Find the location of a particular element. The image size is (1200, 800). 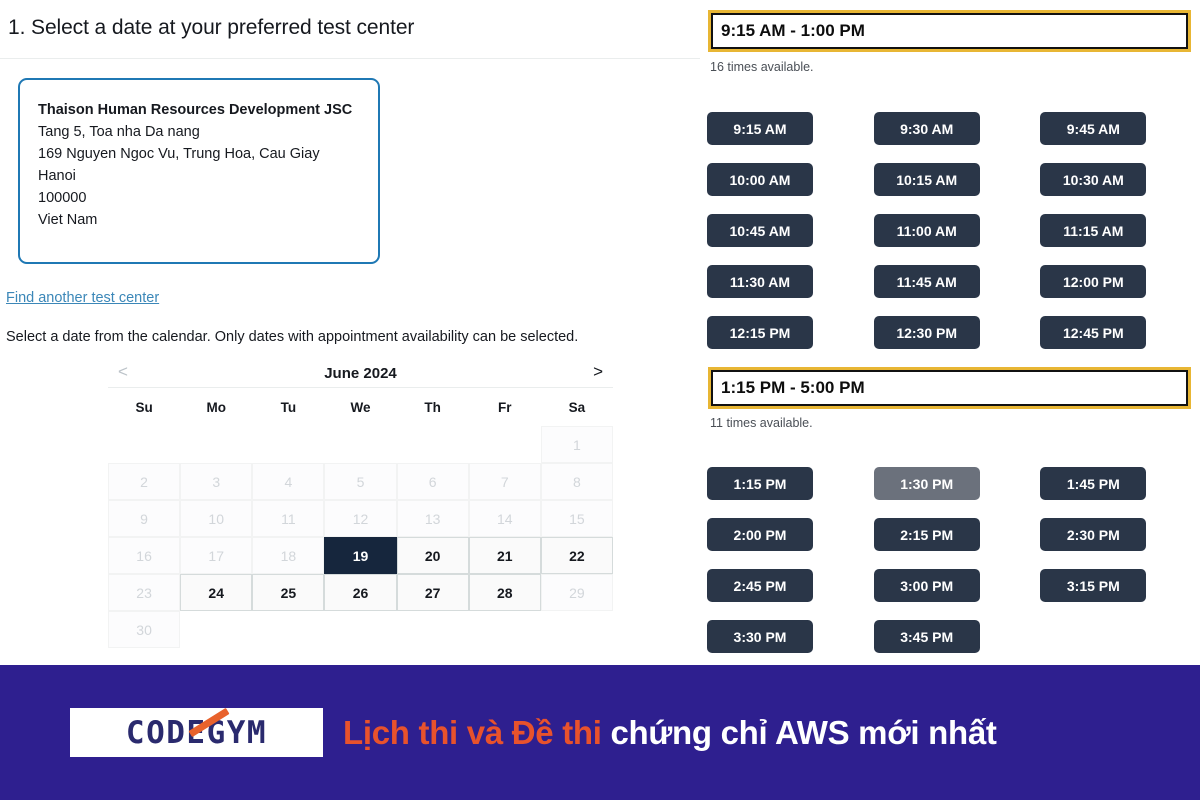

slot-cell is located at coordinates (1116, 645).